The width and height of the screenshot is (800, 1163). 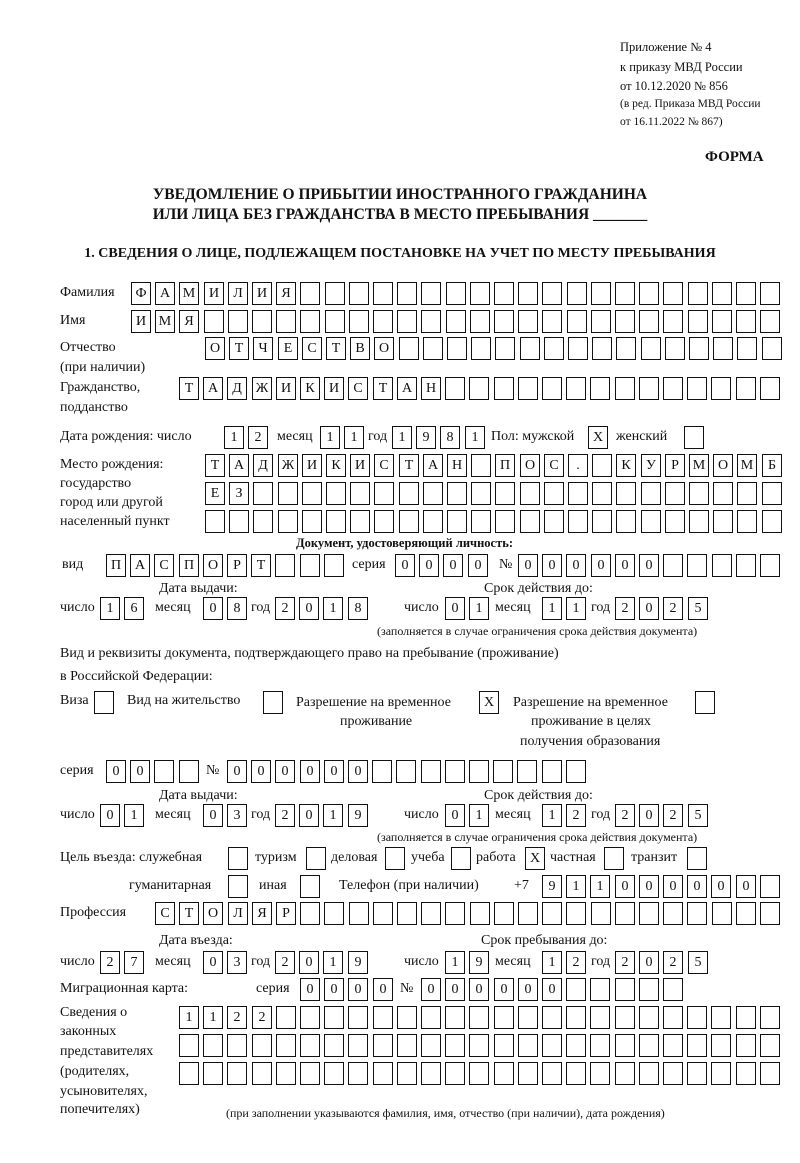 What do you see at coordinates (673, 815) in the screenshot?
I see `char-cell: 2` at bounding box center [673, 815].